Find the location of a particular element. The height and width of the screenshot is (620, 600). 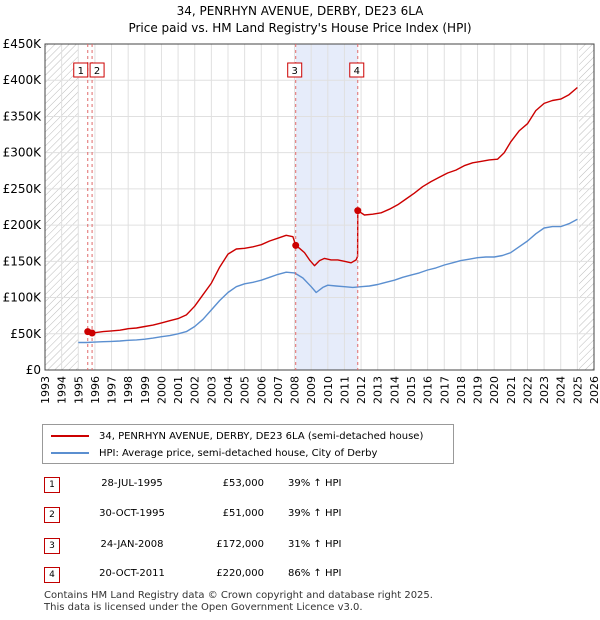

hatched-region is located at coordinates (586, 207).